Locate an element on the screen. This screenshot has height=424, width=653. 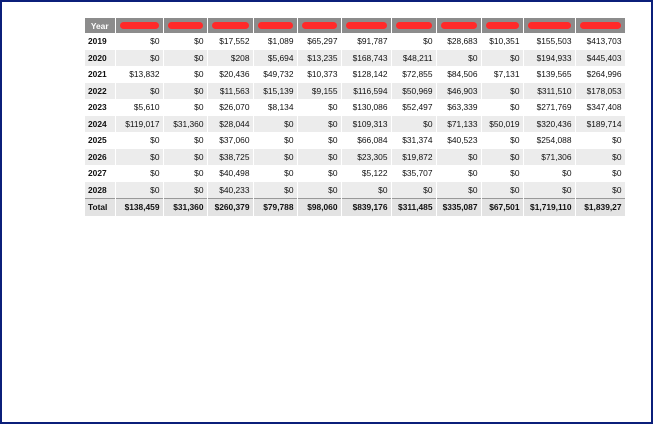
value-cell: $40,233 is located at coordinates (230, 190).